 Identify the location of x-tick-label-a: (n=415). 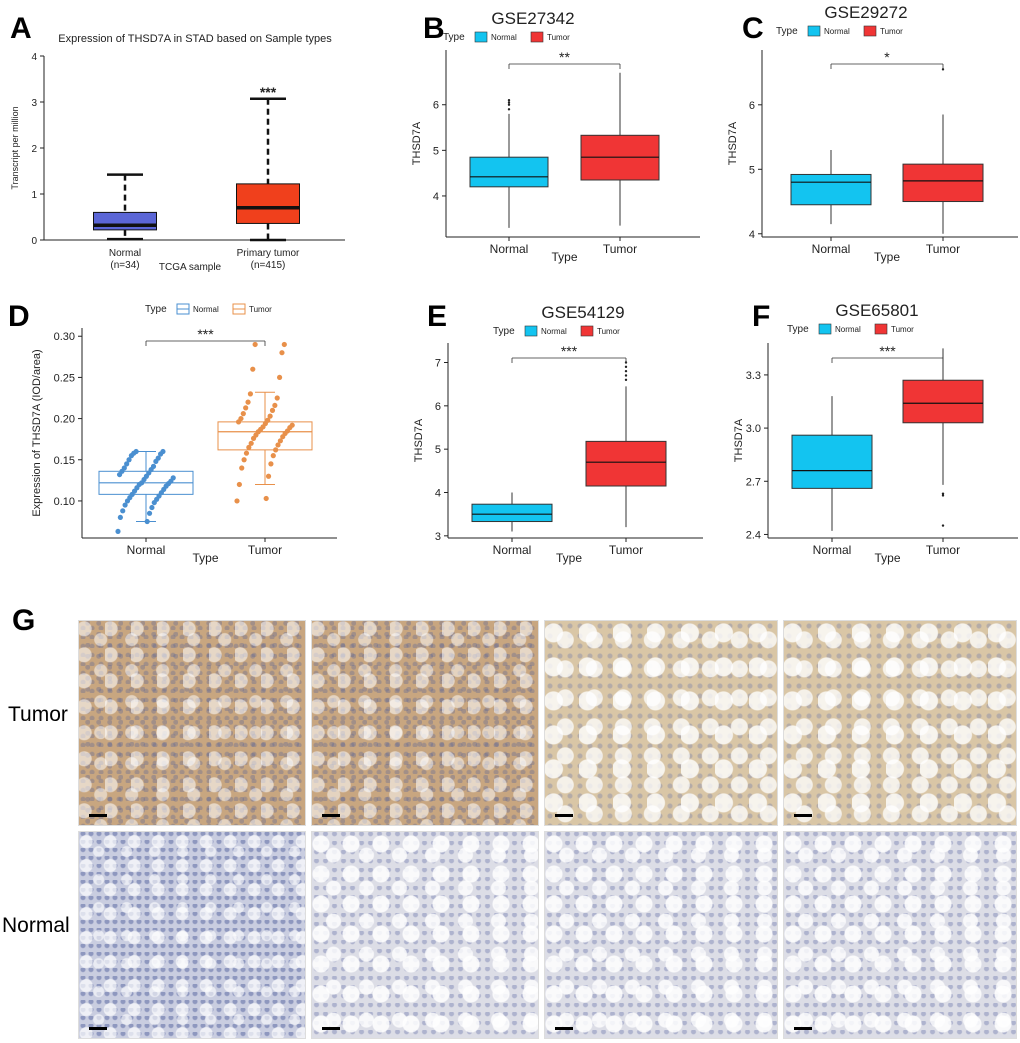
(268, 265).